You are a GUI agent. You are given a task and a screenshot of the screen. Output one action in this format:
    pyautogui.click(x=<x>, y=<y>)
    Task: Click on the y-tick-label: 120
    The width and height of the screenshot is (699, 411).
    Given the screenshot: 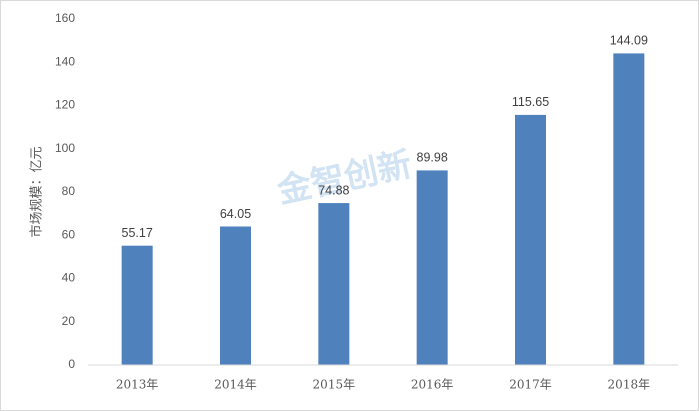 What is the action you would take?
    pyautogui.click(x=65, y=105)
    